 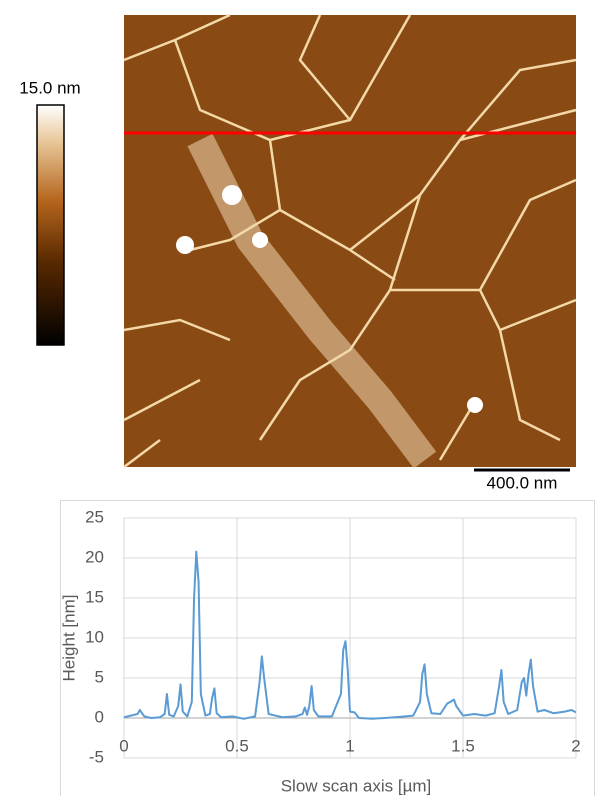 I want to click on x-tick-label: 2, so click(x=575, y=745).